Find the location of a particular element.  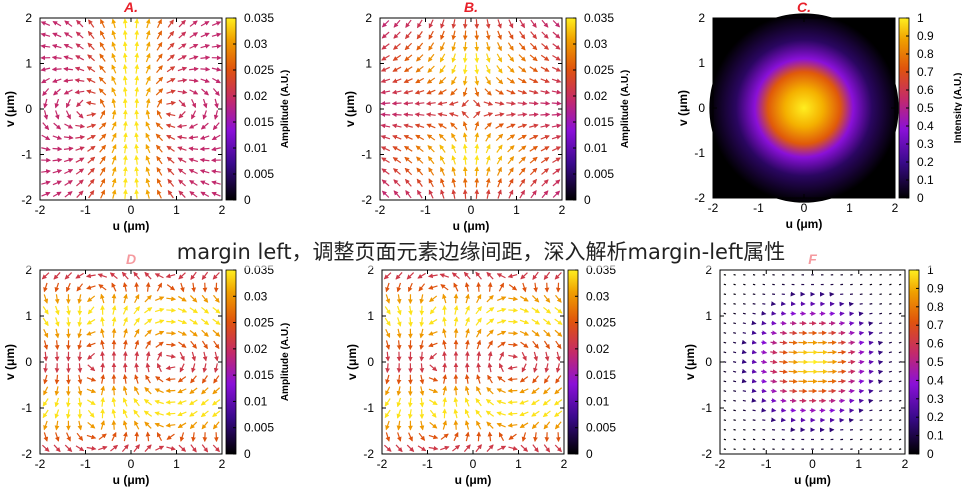

x-tick-label: 1 is located at coordinates (516, 210).